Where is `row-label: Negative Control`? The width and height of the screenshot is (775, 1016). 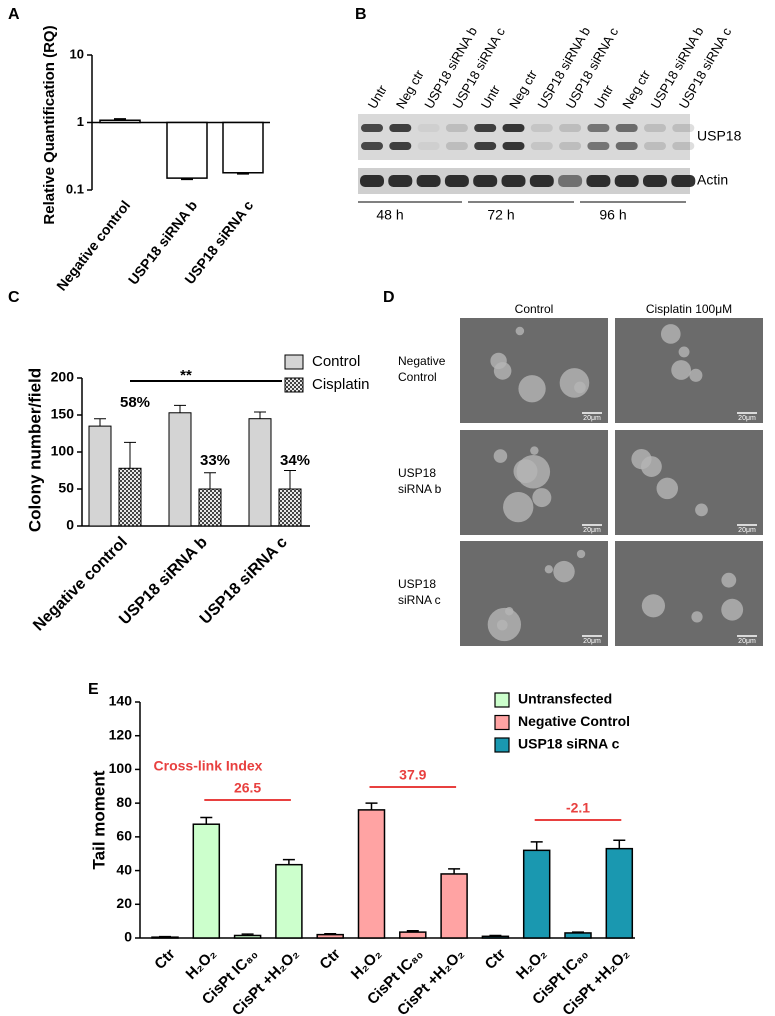
row-label: Negative Control is located at coordinates (422, 369).